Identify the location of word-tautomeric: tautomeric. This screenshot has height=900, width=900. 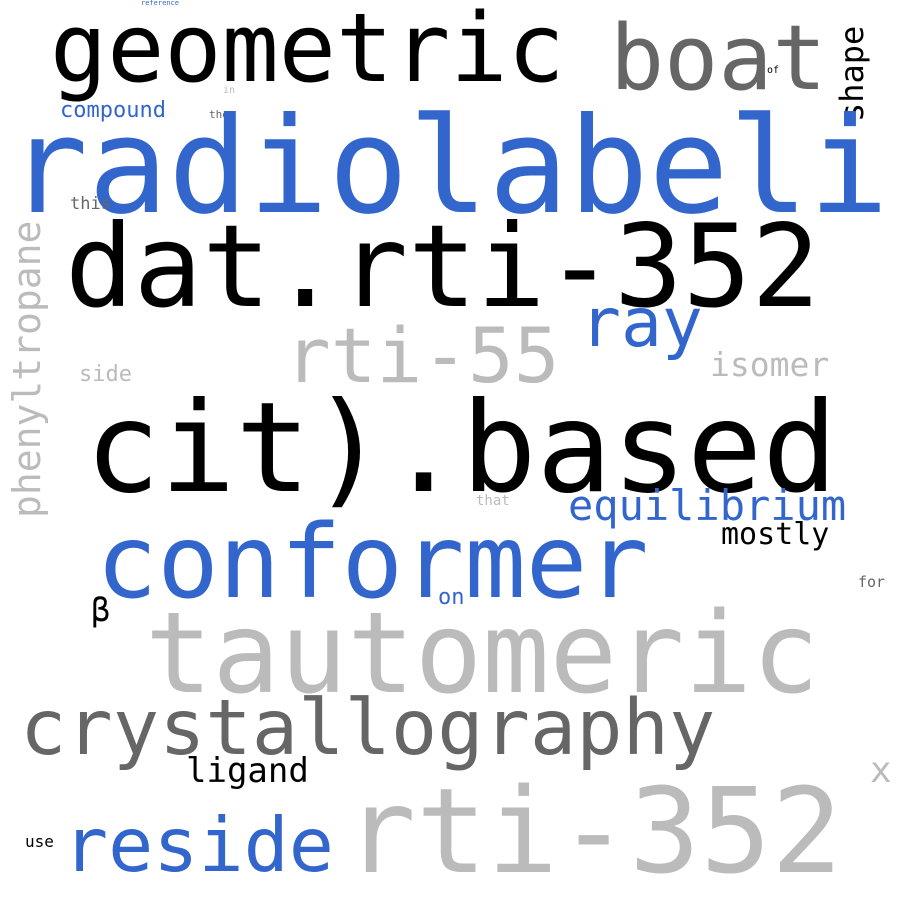
(482, 654).